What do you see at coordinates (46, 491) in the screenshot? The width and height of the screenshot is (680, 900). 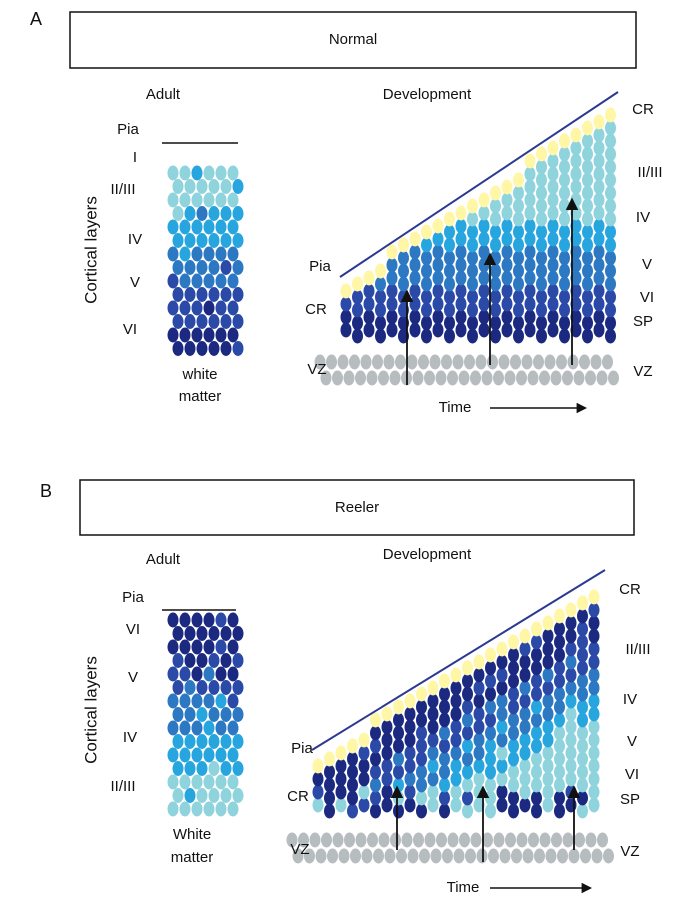 I see `panel-label: B` at bounding box center [46, 491].